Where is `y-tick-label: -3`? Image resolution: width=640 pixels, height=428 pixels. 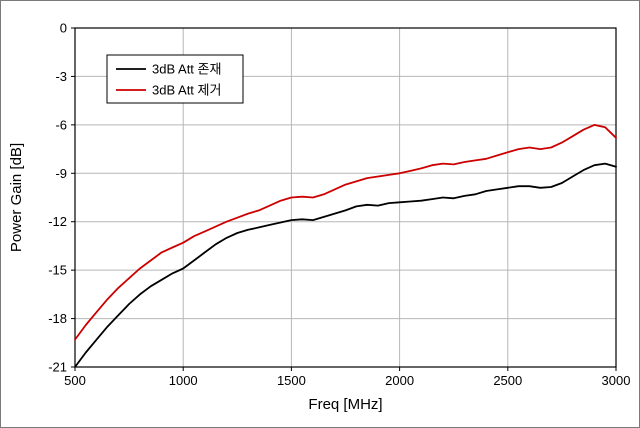
y-tick-label: -3 is located at coordinates (61, 76).